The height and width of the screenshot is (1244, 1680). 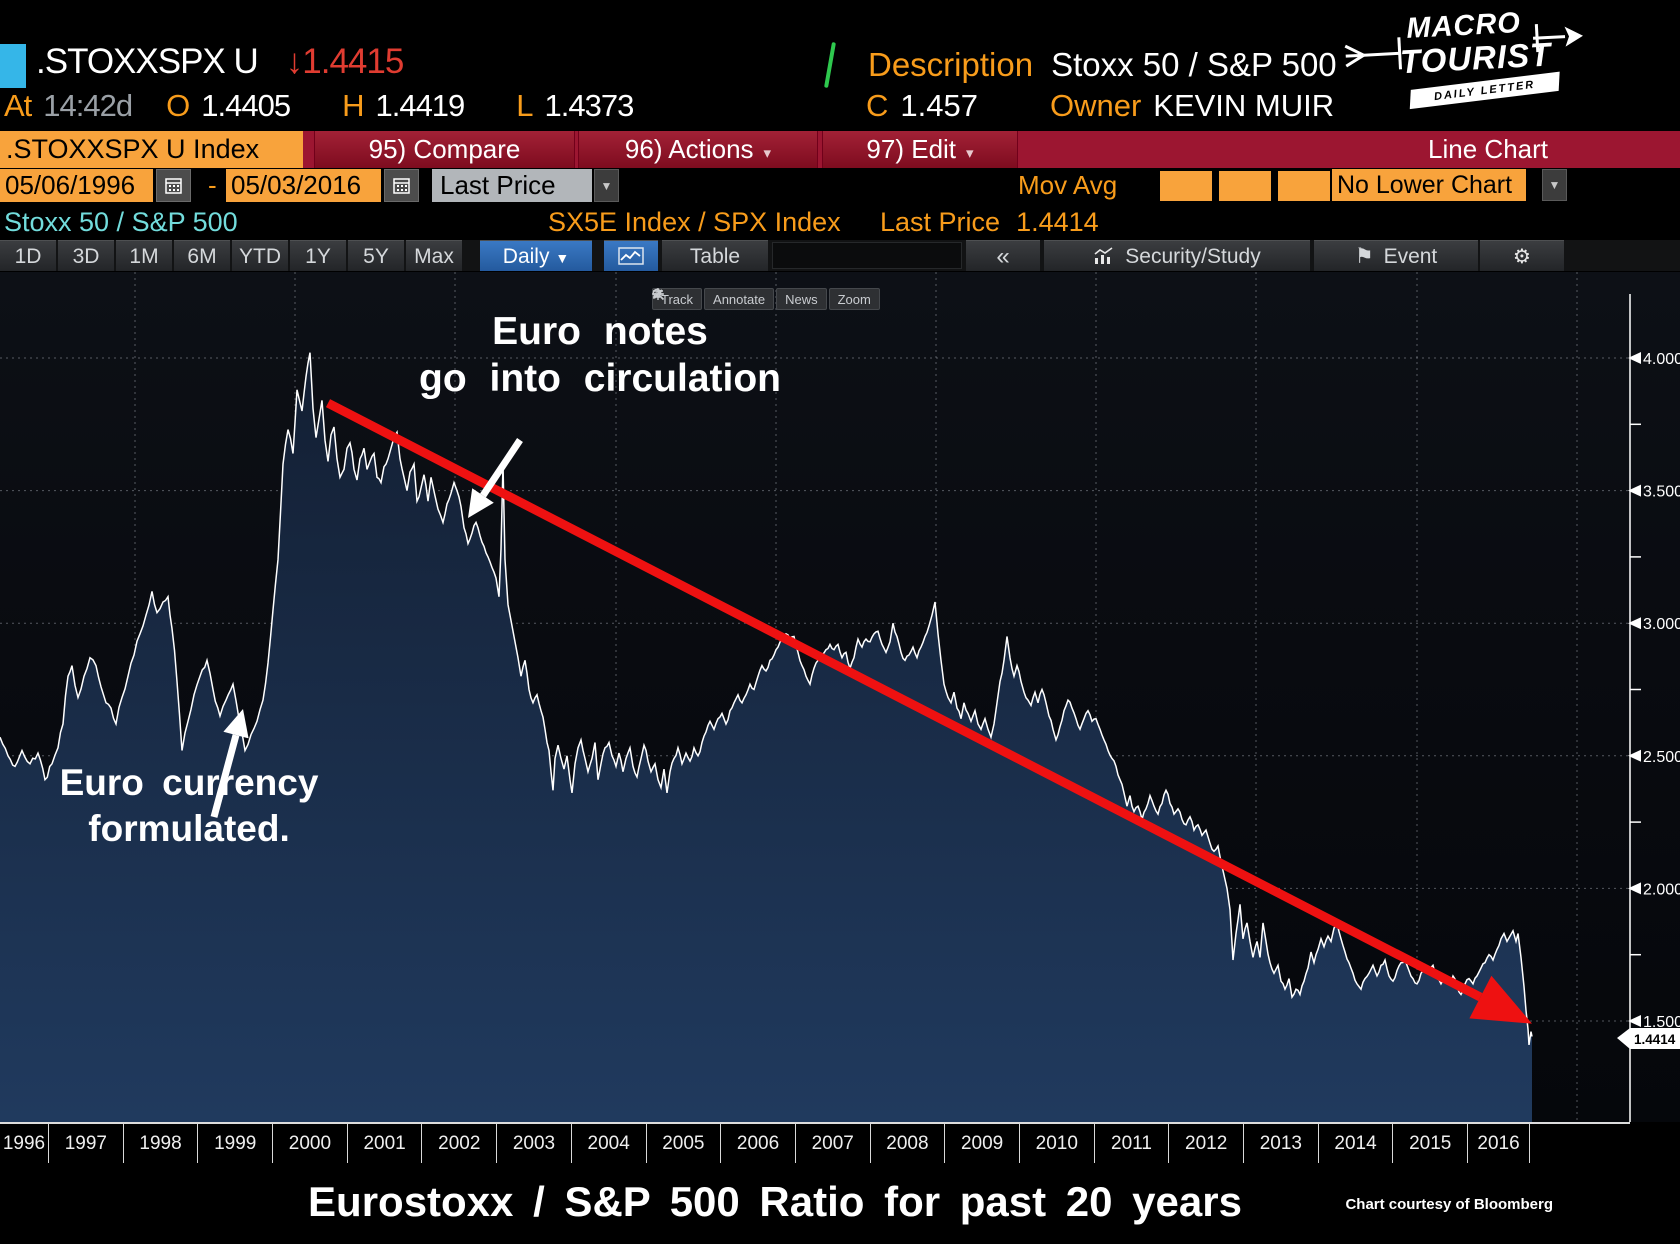 I want to click on description-row: Description Stoxx 50 / S&P 500, so click(x=1102, y=65).